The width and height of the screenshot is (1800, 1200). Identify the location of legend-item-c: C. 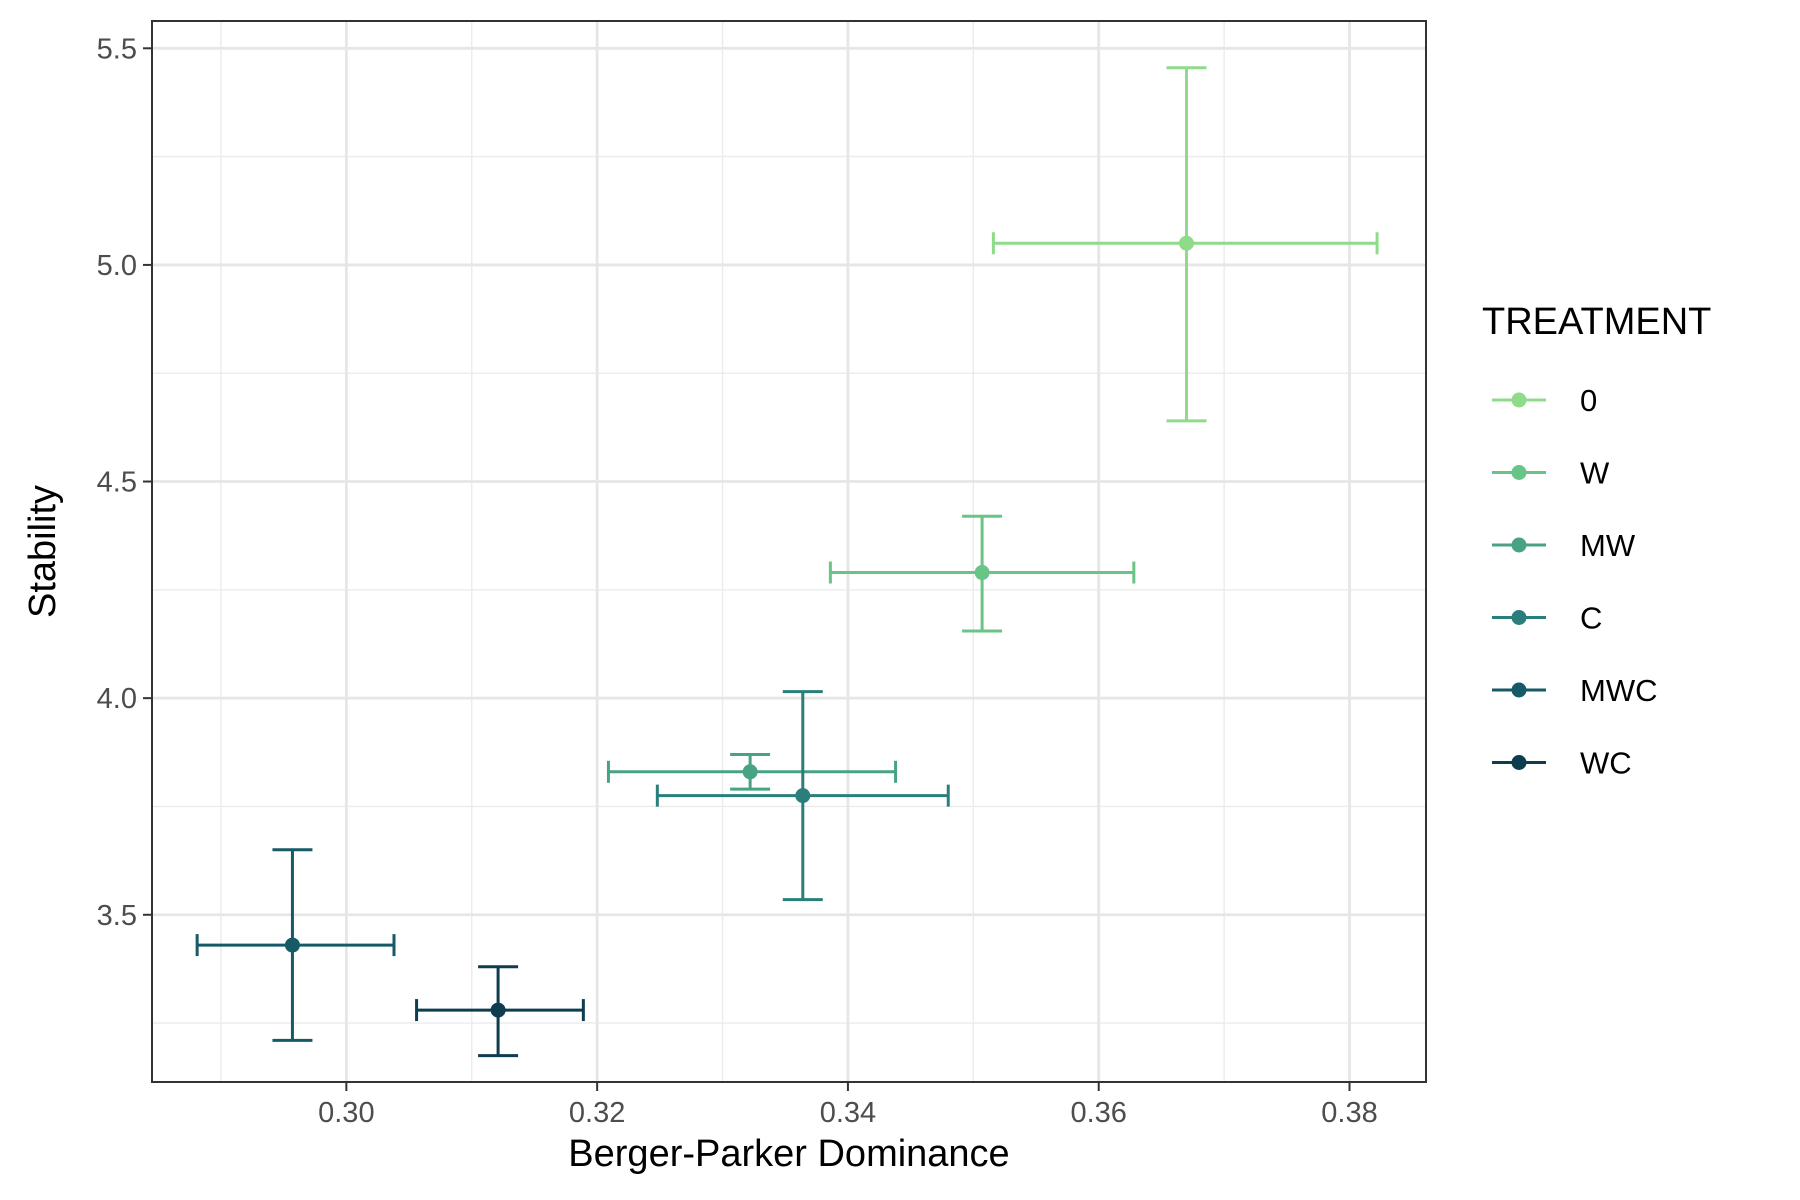
(1547, 618).